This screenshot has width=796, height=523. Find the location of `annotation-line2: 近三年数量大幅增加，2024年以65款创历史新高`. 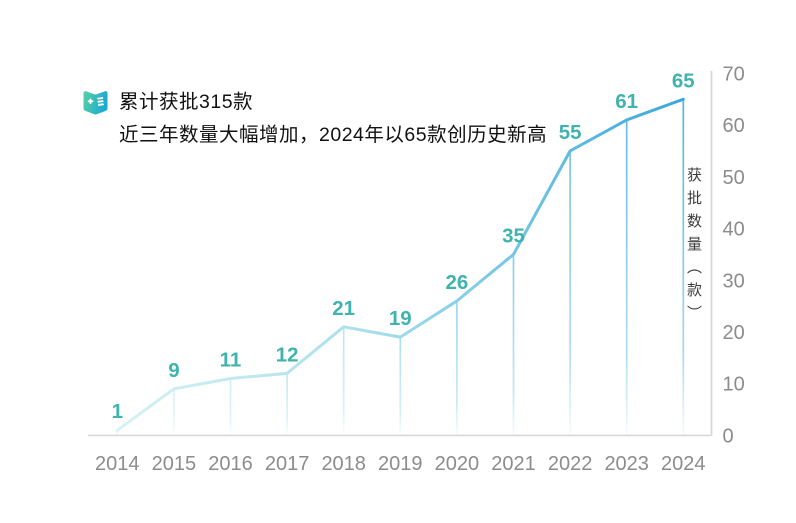

annotation-line2: 近三年数量大幅增加，2024年以65款创历史新高 is located at coordinates (333, 135).